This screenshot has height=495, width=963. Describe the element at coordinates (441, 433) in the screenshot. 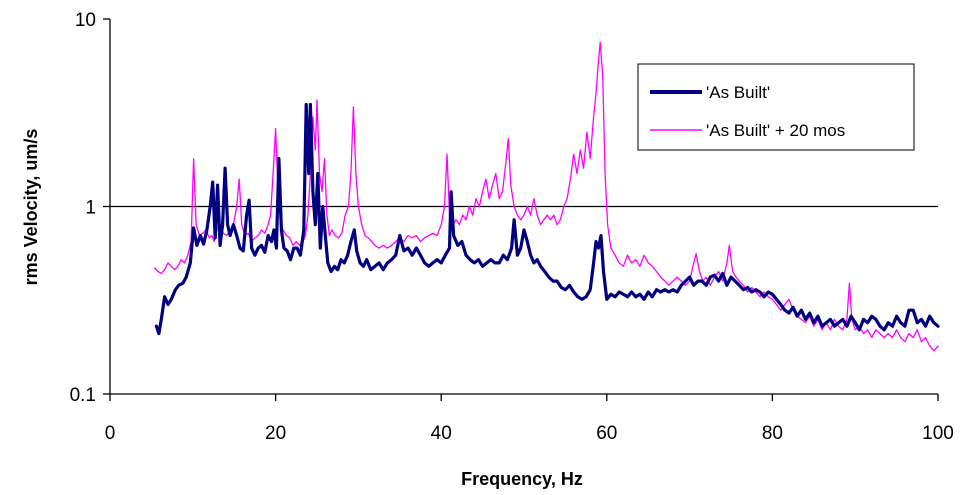

I see `x-tick-label: 40` at that location.